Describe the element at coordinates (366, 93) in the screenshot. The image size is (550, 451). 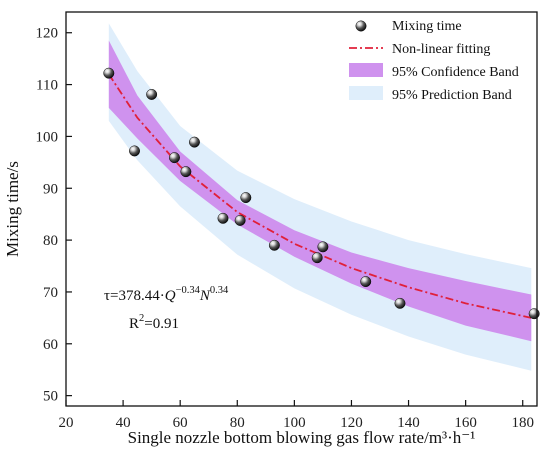
I see `legend-prediction-band-icon` at that location.